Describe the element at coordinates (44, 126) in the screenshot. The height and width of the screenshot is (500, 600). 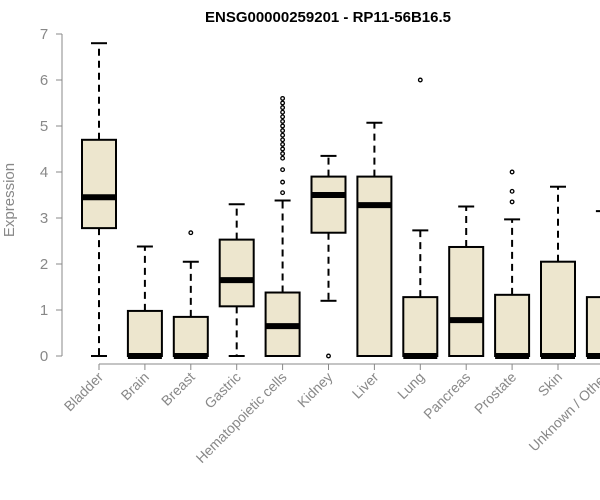
I see `y-tick-label: 5` at that location.